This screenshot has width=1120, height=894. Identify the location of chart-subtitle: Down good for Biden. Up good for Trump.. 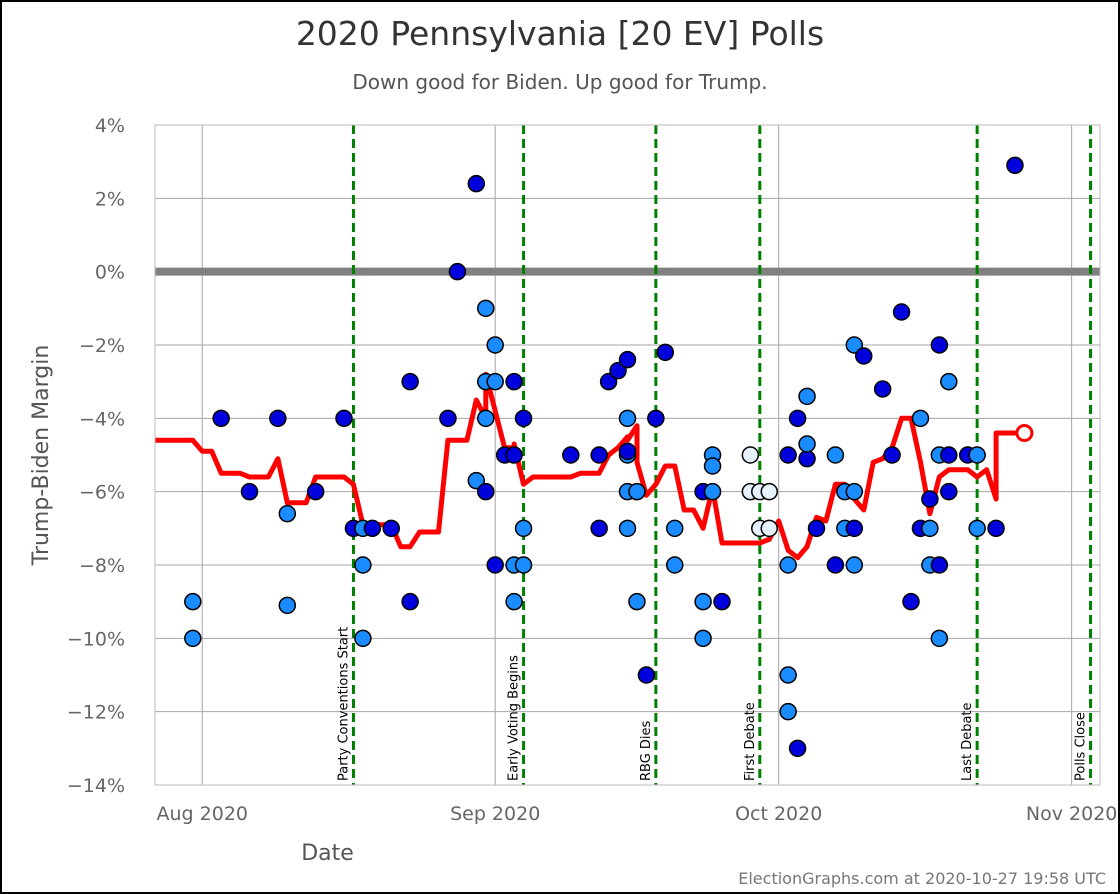
(560, 82).